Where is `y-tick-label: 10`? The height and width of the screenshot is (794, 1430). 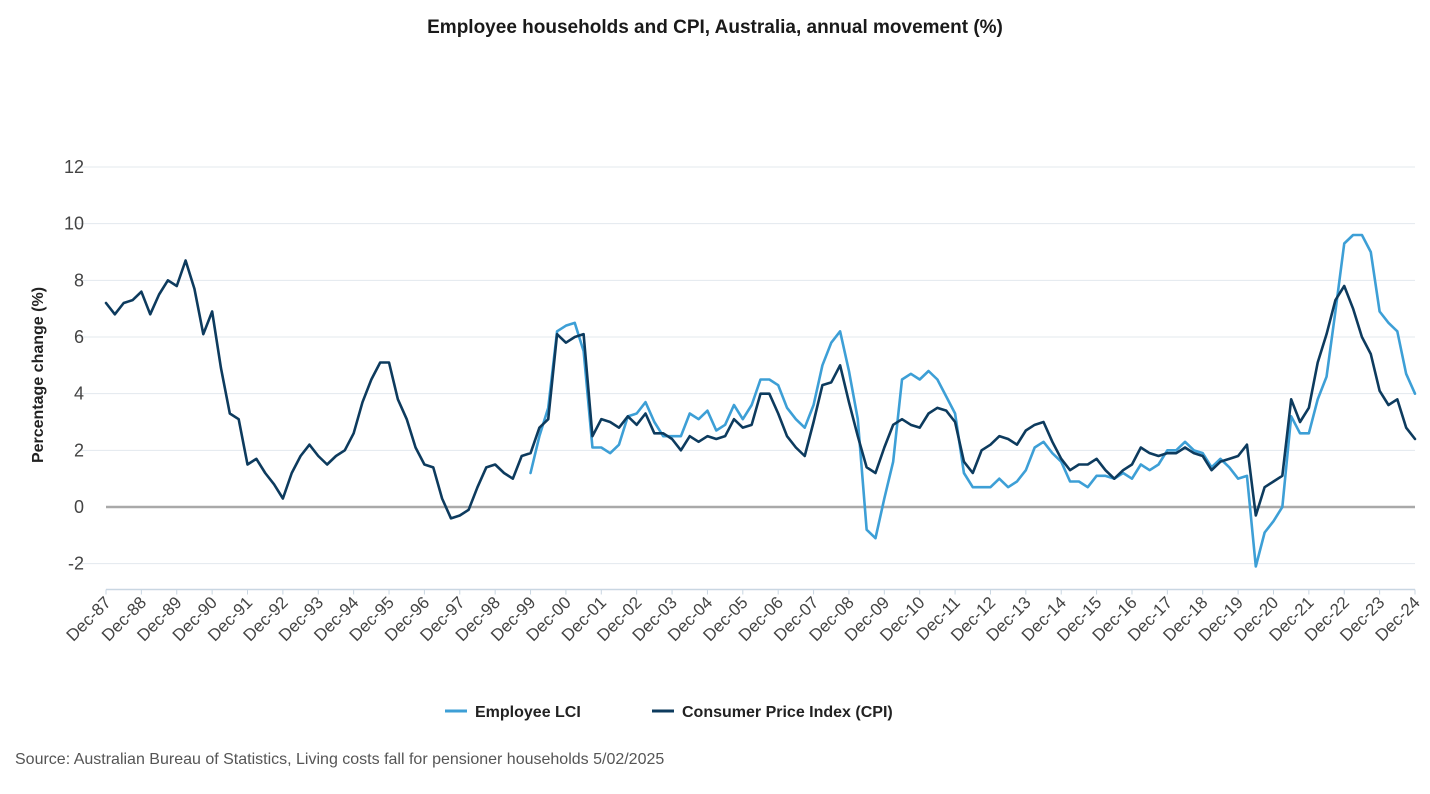
y-tick-label: 10 is located at coordinates (74, 224).